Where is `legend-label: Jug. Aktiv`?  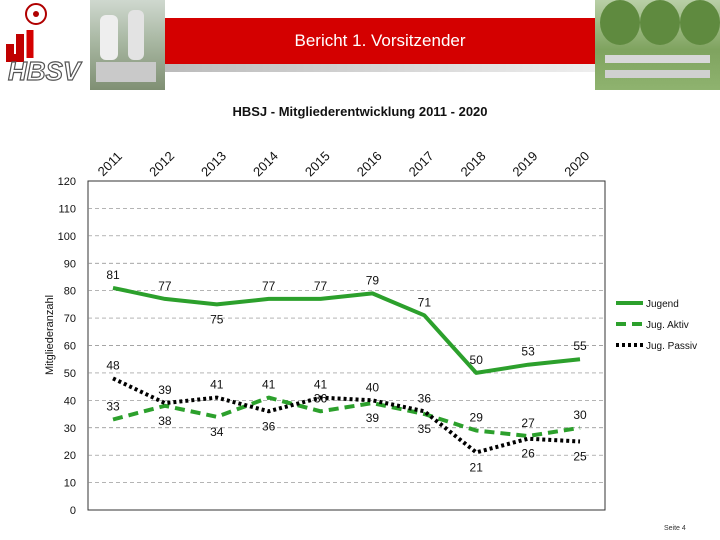 legend-label: Jug. Aktiv is located at coordinates (667, 325).